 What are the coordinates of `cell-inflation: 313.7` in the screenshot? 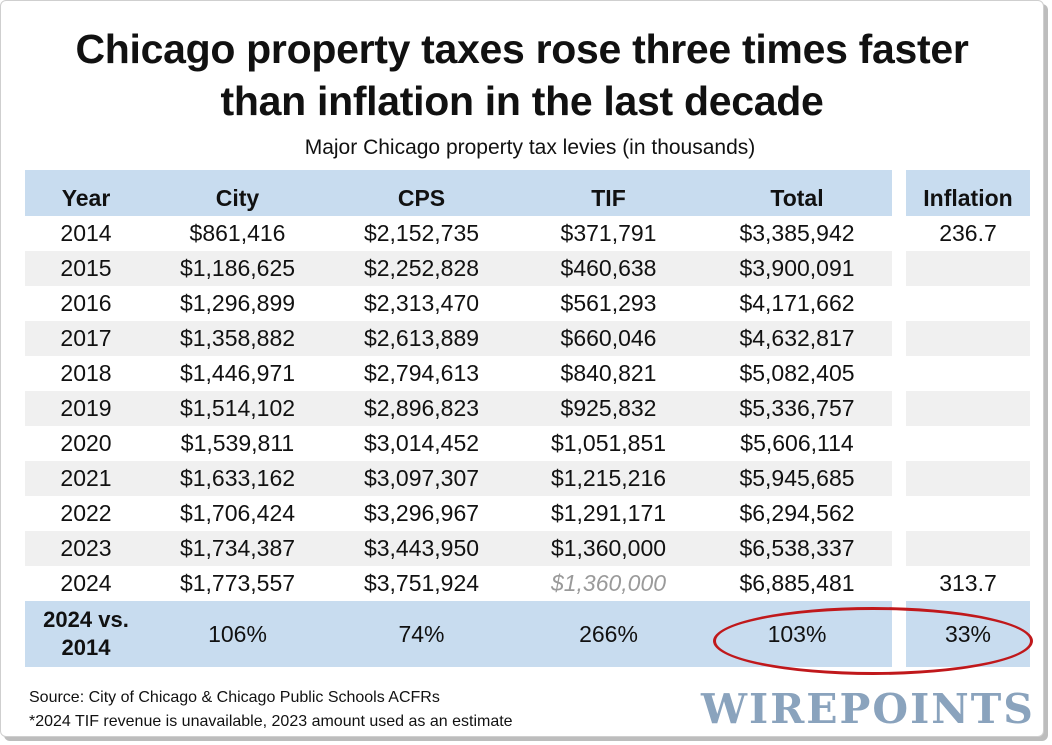 It's located at (968, 583).